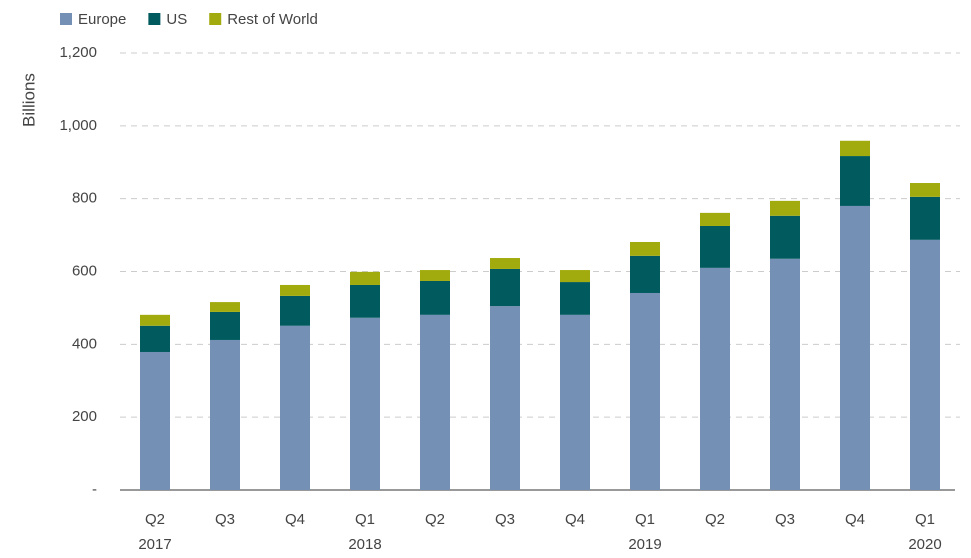  What do you see at coordinates (154, 544) in the screenshot?
I see `x-year-label: 2017` at bounding box center [154, 544].